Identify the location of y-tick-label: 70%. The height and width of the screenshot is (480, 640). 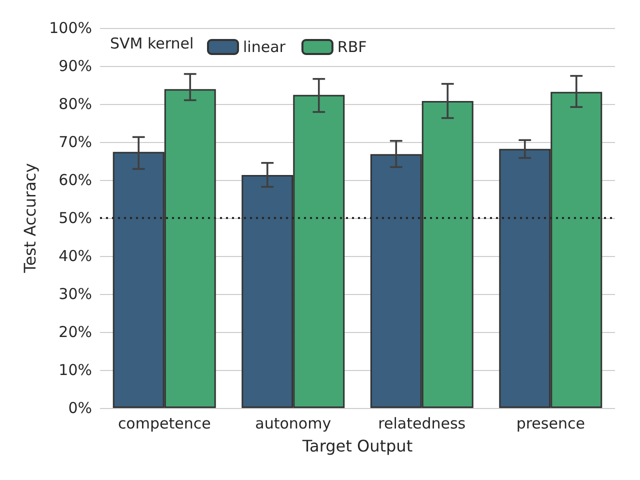
(75, 142).